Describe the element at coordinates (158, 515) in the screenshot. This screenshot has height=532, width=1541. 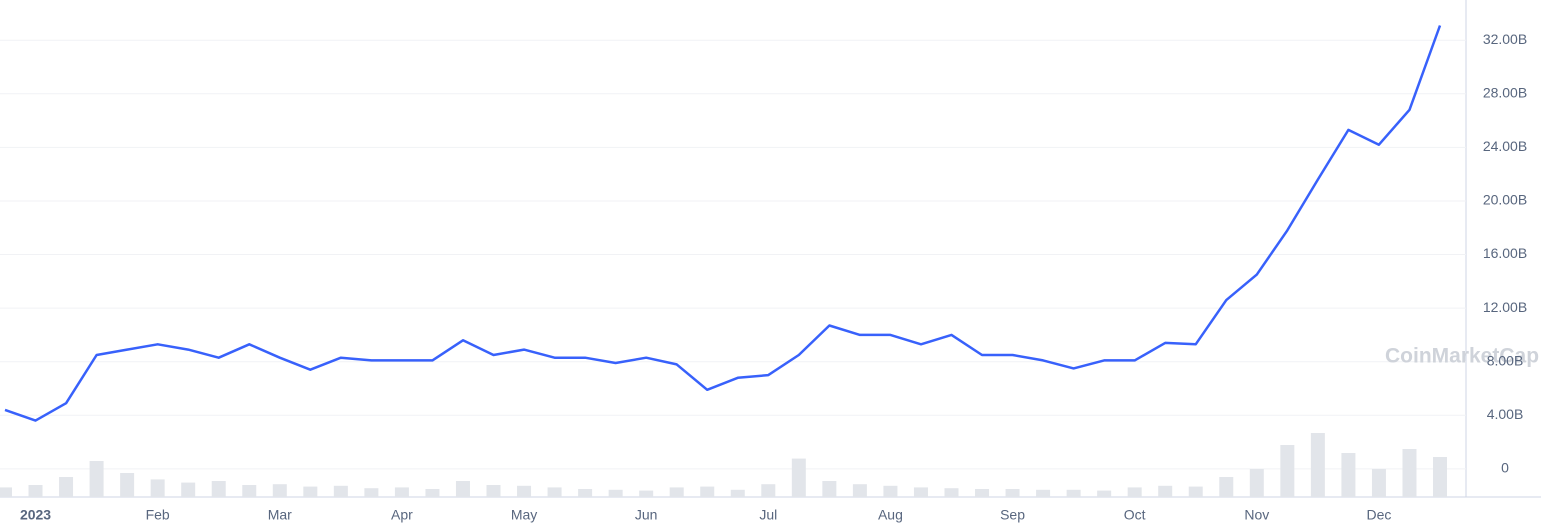
I see `x-tick-label: Feb` at that location.